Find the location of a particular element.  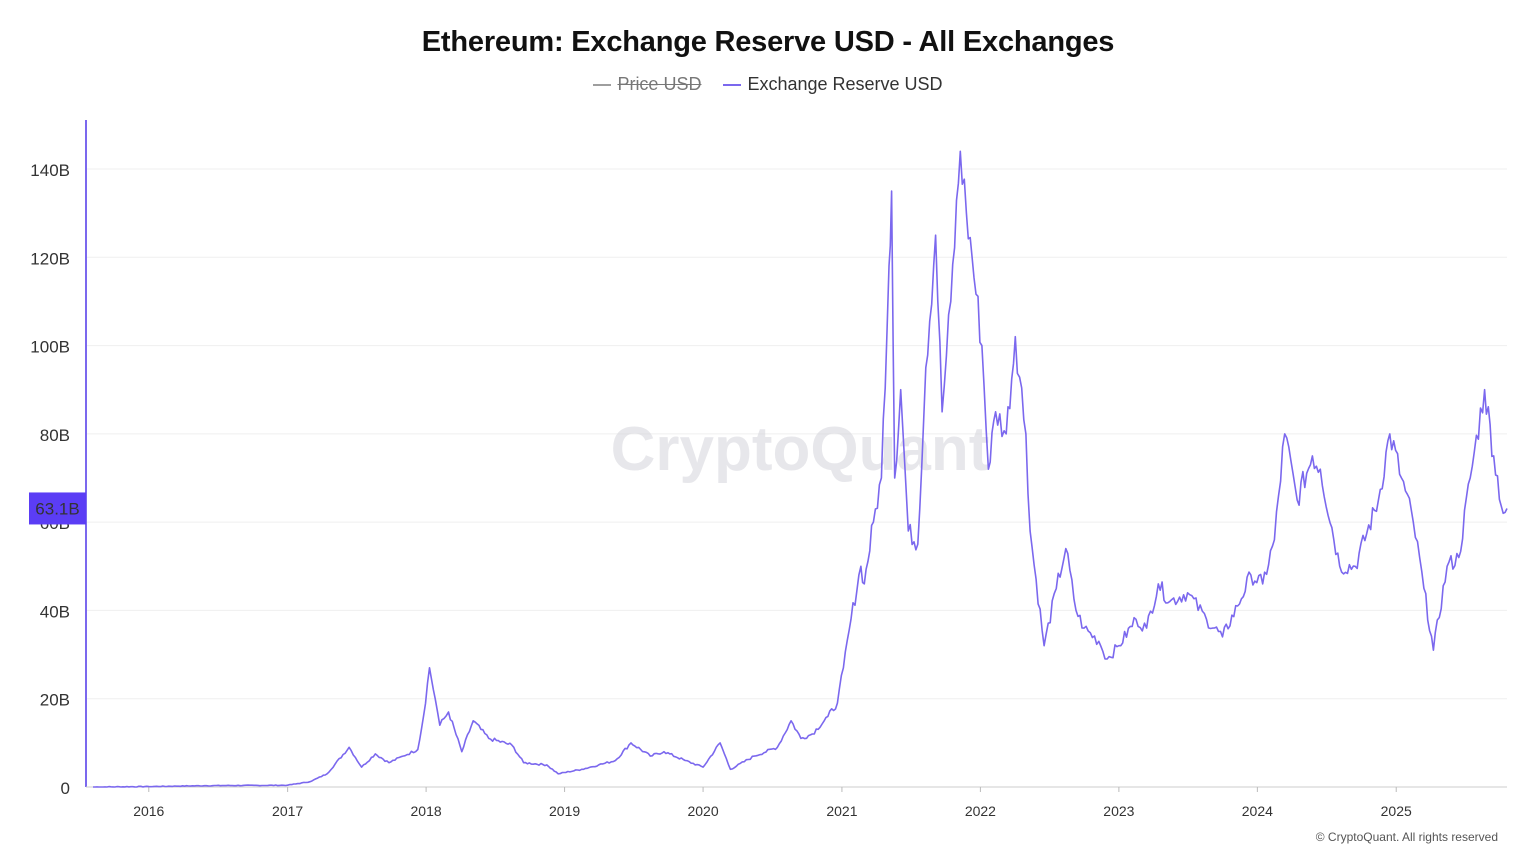

legend: Price USD Exchange Reserve USD is located at coordinates (768, 84).